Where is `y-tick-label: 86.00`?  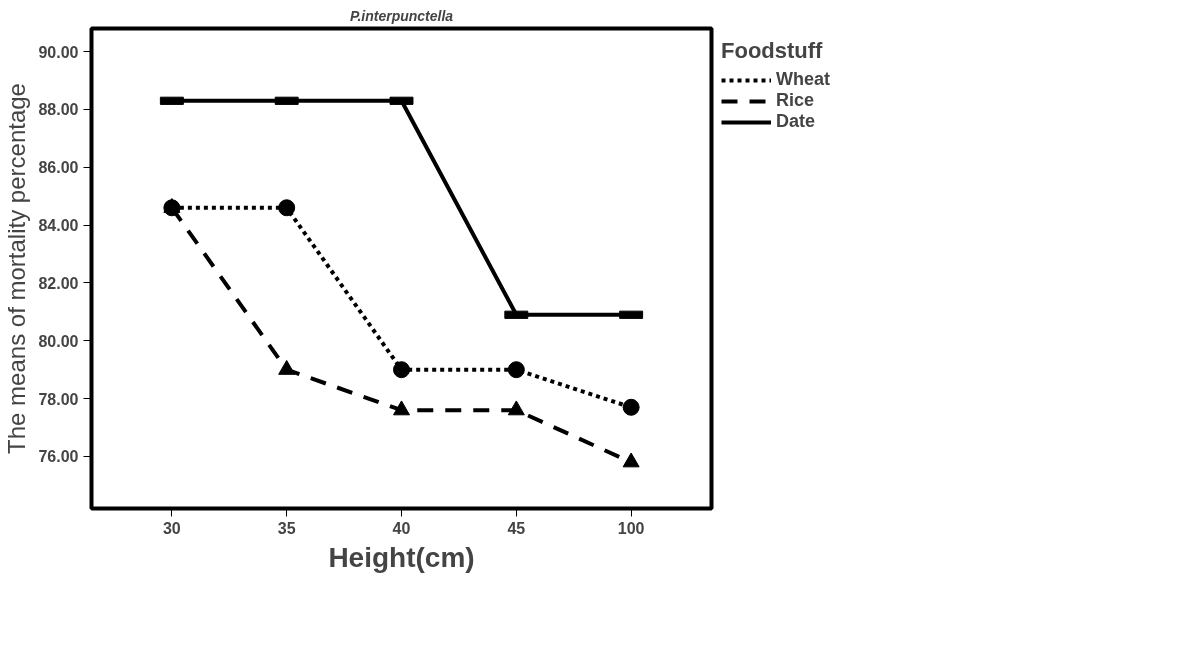
y-tick-label: 86.00 is located at coordinates (58, 168).